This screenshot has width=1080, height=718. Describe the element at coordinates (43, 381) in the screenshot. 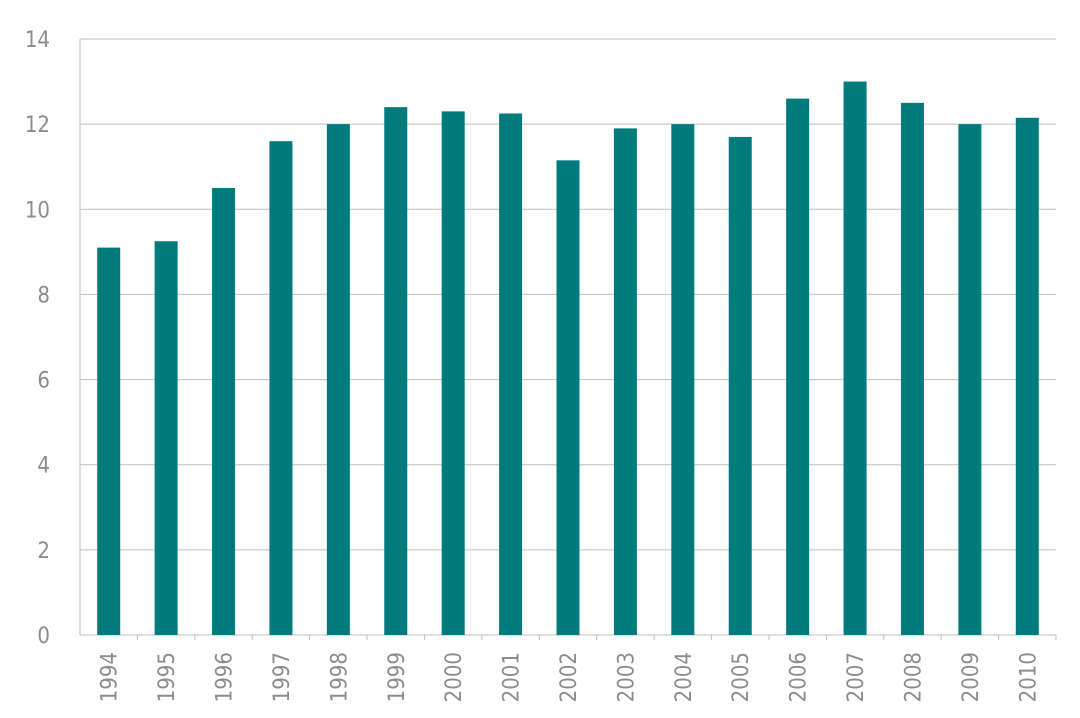

I see `y-tick-label: 6` at that location.